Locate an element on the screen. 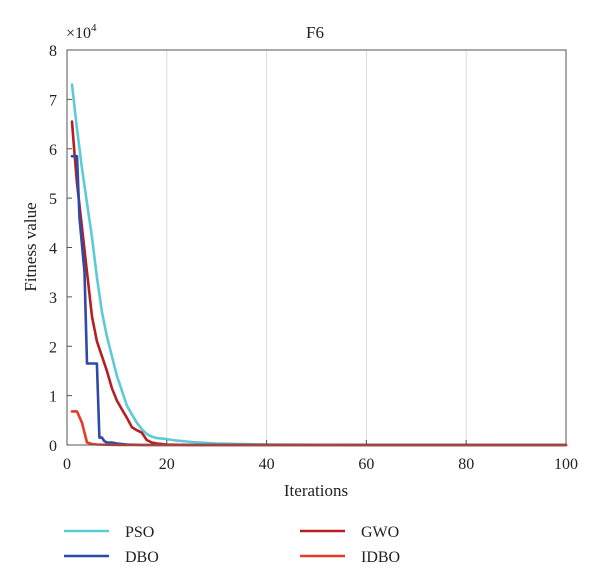 The height and width of the screenshot is (583, 600). x-tick-label: 60 is located at coordinates (366, 464).